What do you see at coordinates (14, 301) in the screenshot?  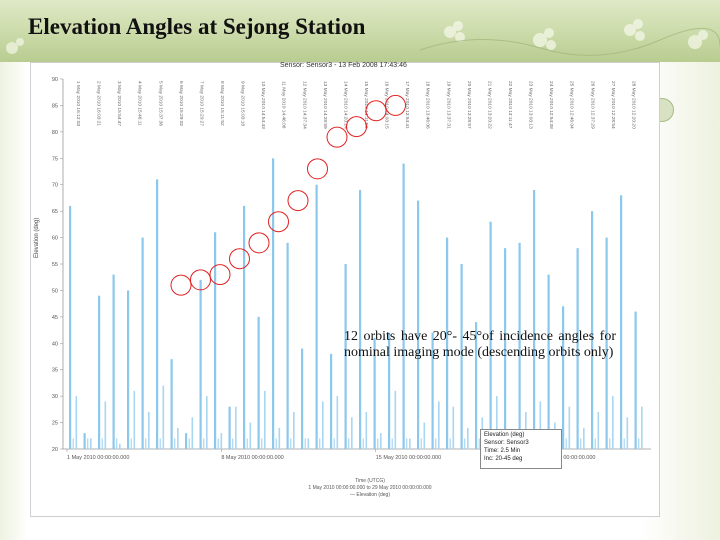 I see `left-margin-decoration` at bounding box center [14, 301].